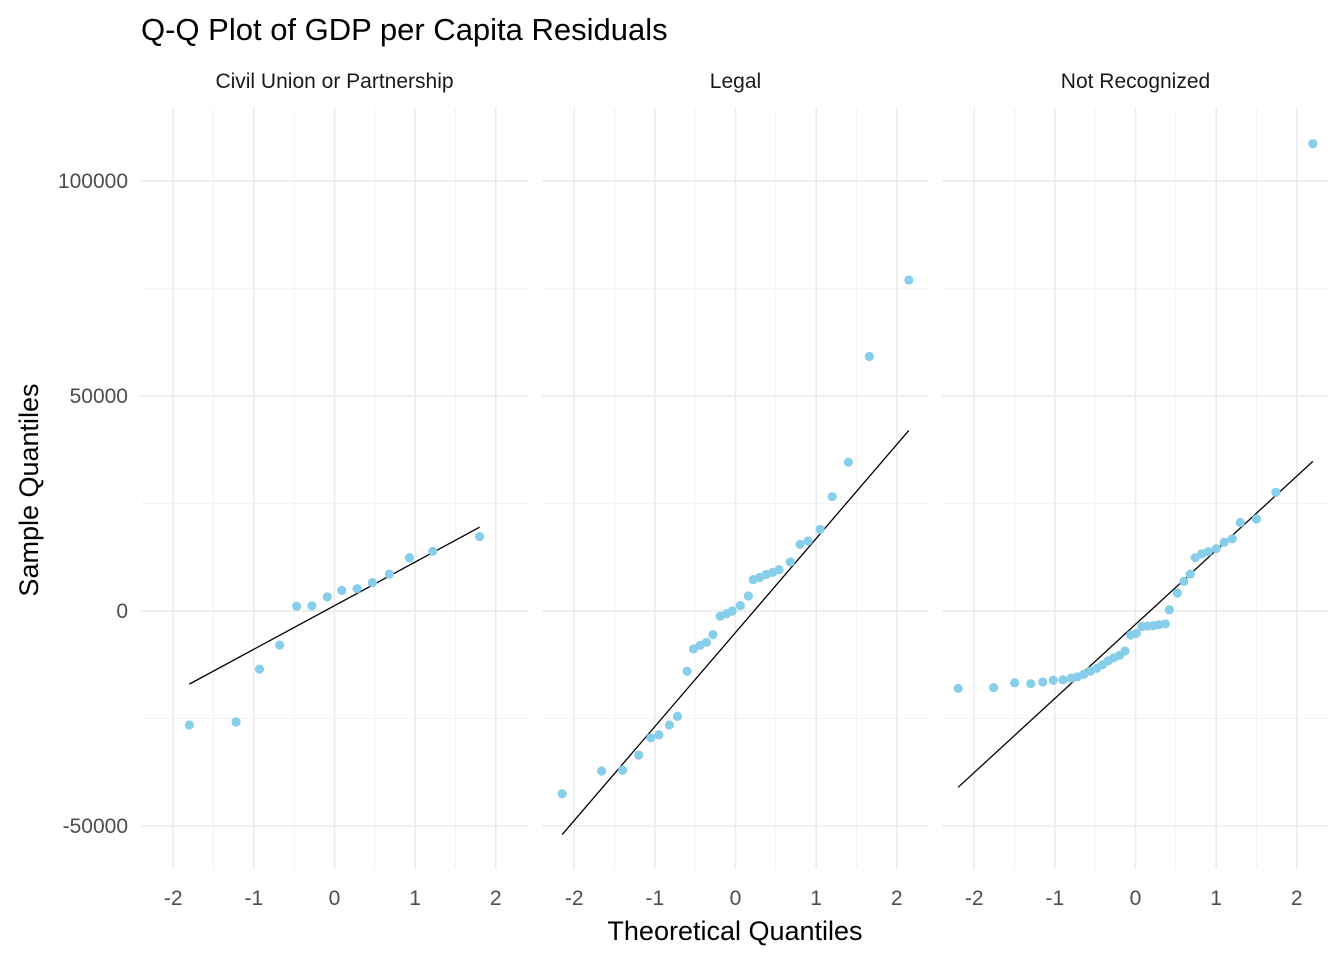  I want to click on y-tick-label: 100000, so click(93, 181).